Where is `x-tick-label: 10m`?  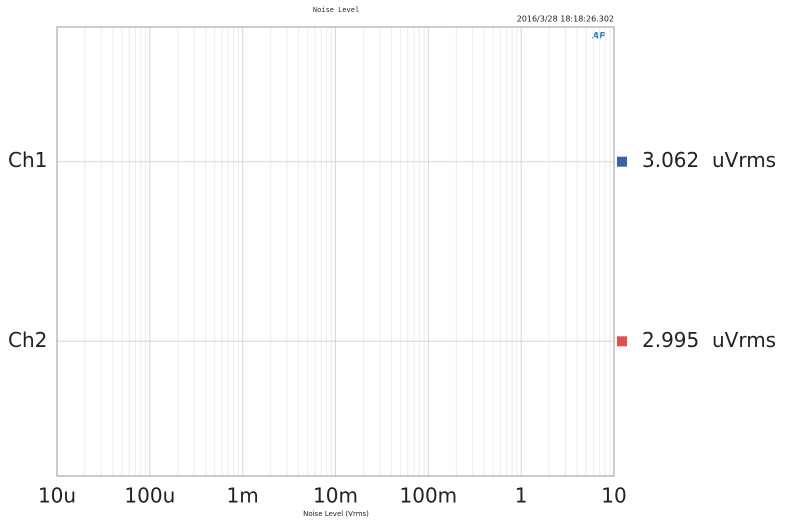 x-tick-label: 10m is located at coordinates (335, 496).